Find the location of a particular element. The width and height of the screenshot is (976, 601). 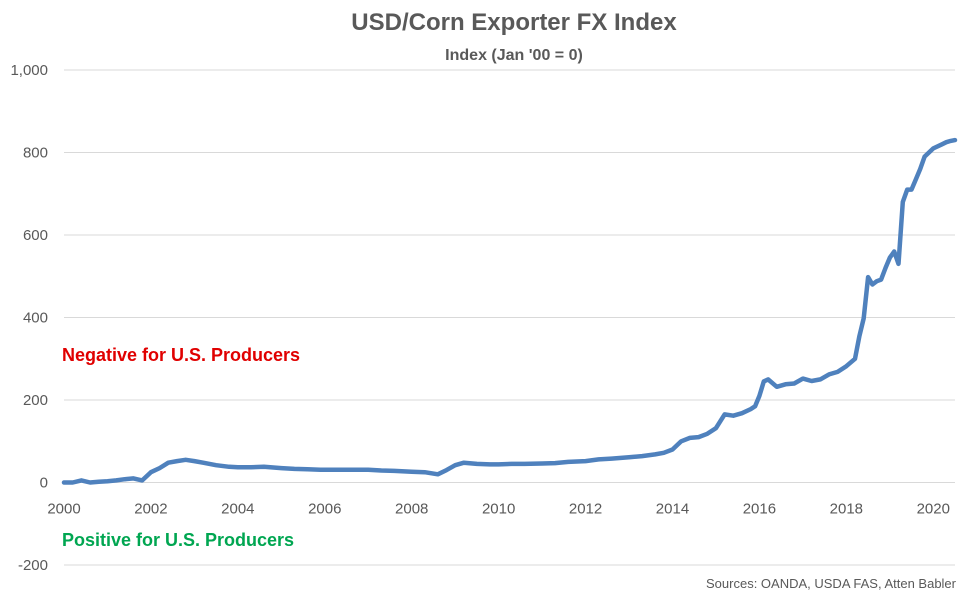

y-tick-label: 0 is located at coordinates (44, 483).